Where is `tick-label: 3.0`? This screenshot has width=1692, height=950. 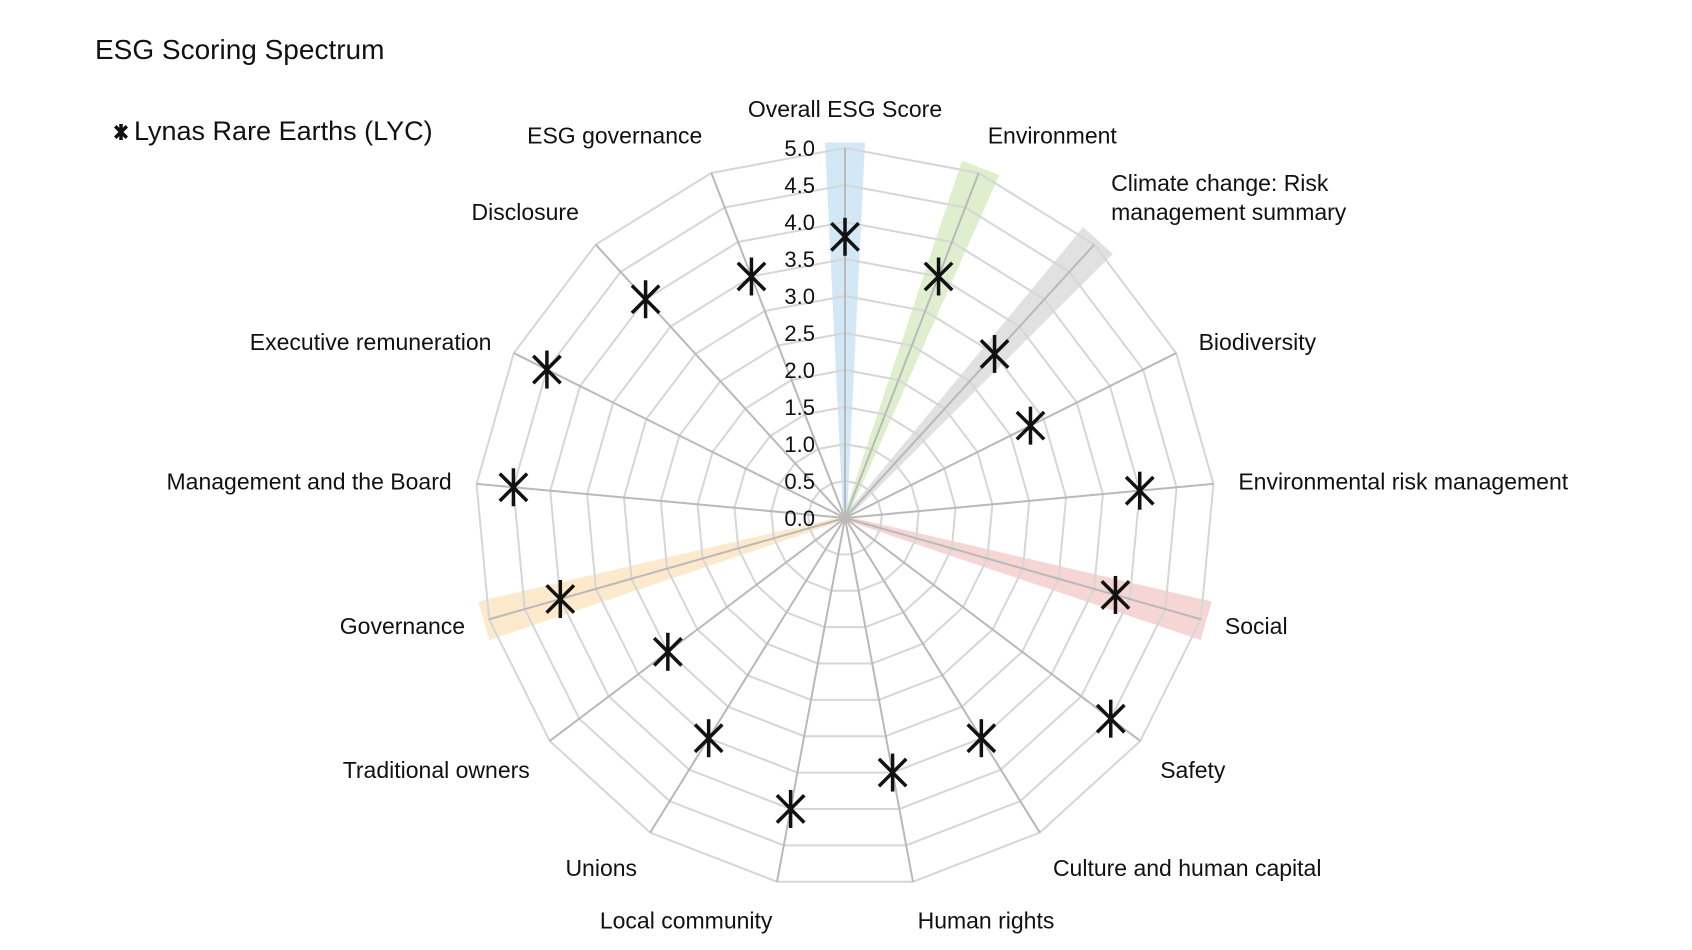
tick-label: 3.0 is located at coordinates (799, 296).